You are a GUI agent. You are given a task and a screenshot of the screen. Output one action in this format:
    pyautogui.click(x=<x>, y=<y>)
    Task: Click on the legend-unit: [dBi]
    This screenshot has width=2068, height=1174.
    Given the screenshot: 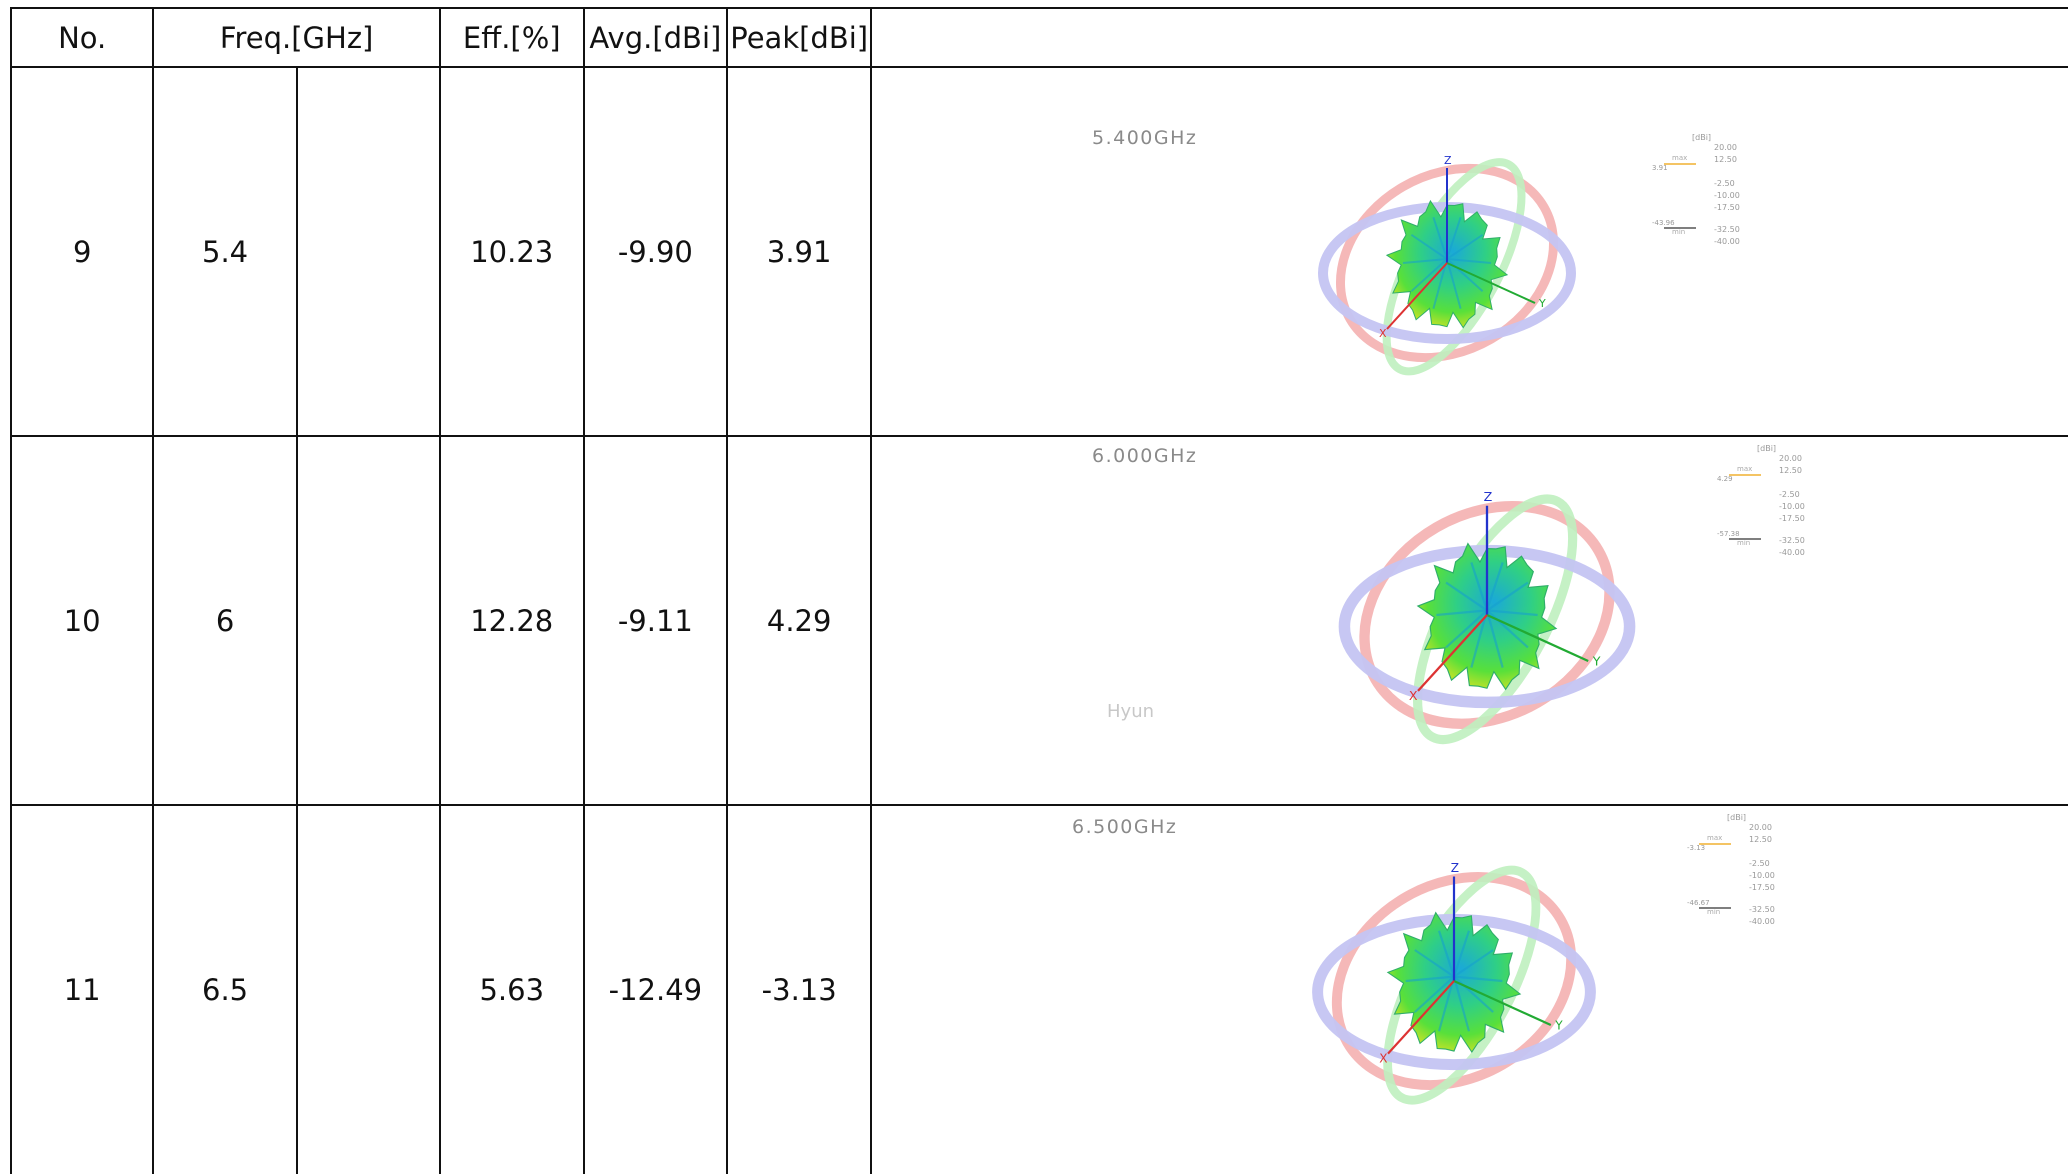 What is the action you would take?
    pyautogui.click(x=1736, y=817)
    